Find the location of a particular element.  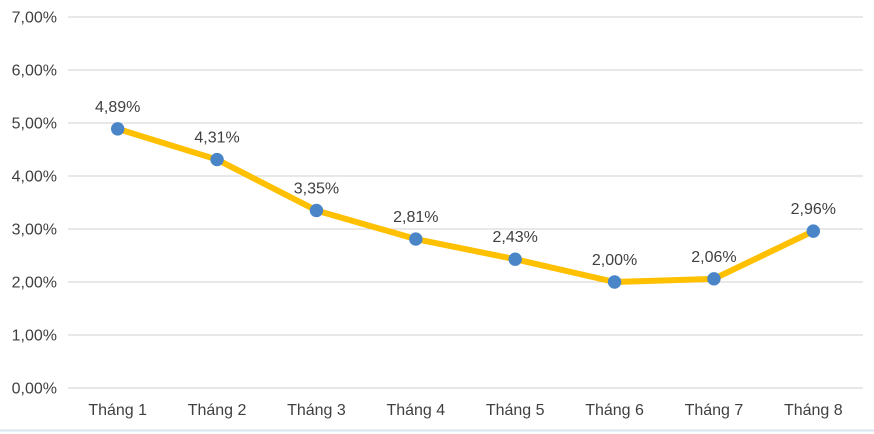

data-label: 2,06% is located at coordinates (713, 257).